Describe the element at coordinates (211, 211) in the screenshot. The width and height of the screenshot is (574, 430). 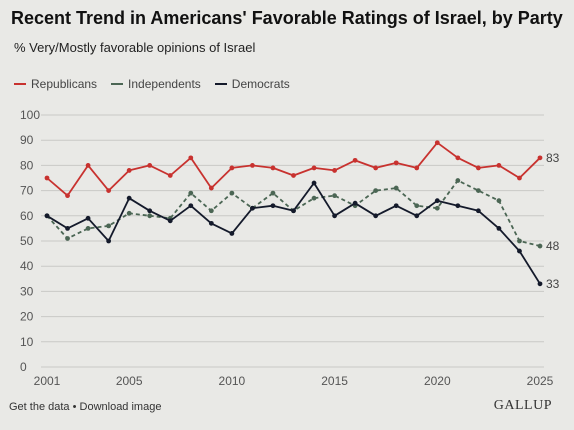
I see `independents-point-2009` at that location.